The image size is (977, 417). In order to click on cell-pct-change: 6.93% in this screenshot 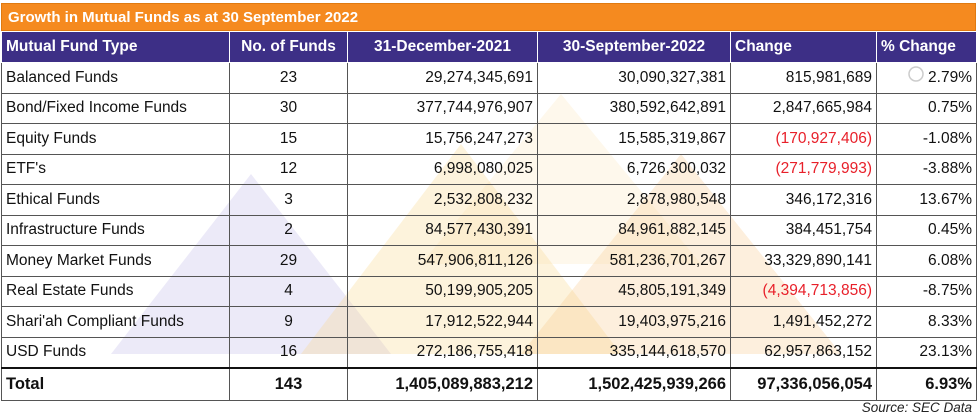, I will do `click(926, 384)`.